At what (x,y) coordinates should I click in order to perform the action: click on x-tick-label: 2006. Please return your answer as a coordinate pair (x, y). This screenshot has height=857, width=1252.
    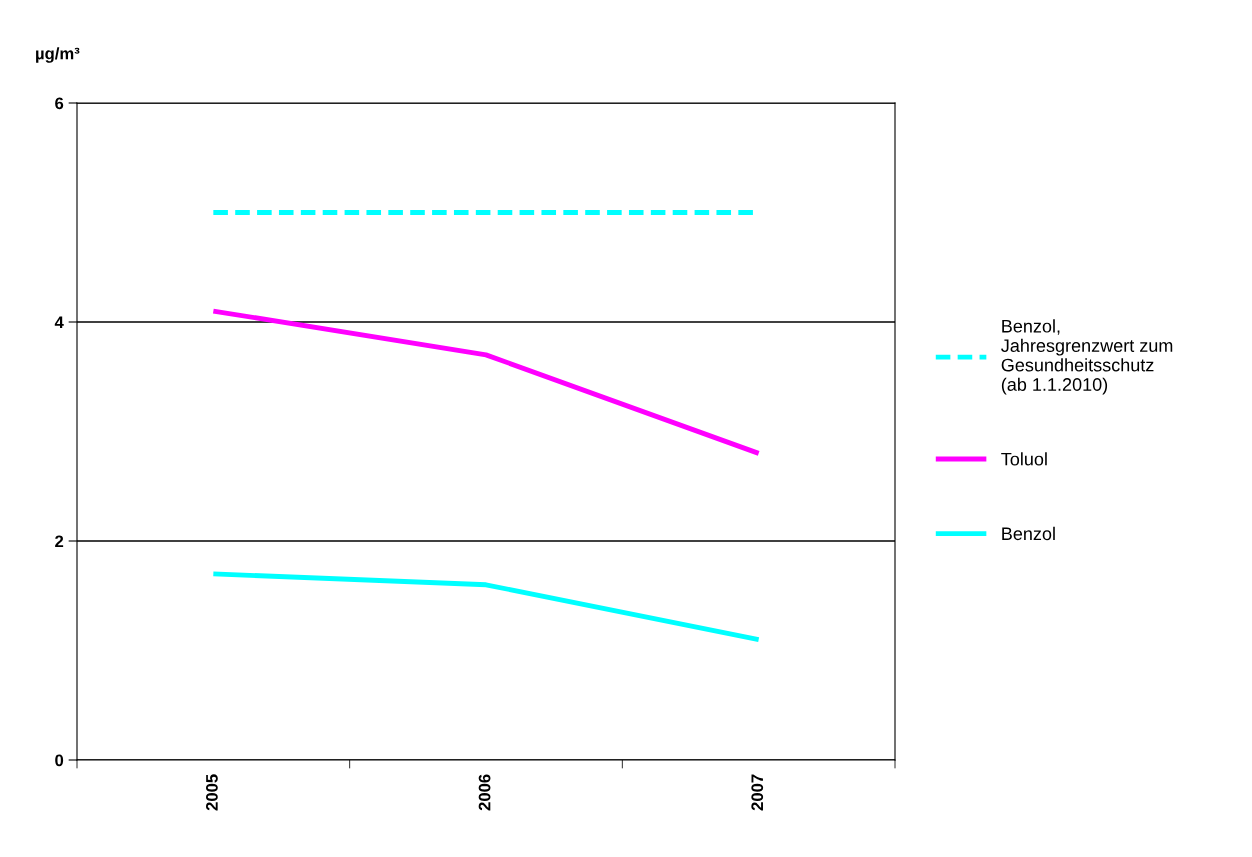
    Looking at the image, I should click on (484, 792).